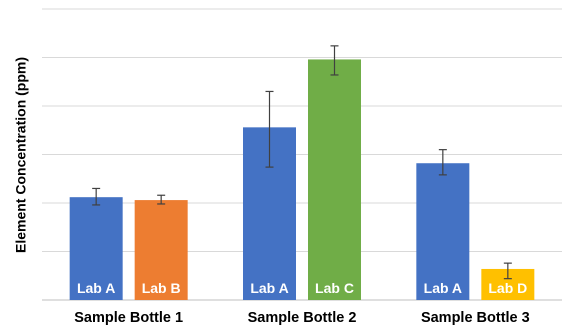 The image size is (569, 328). What do you see at coordinates (507, 288) in the screenshot?
I see `bar-label: Lab D` at bounding box center [507, 288].